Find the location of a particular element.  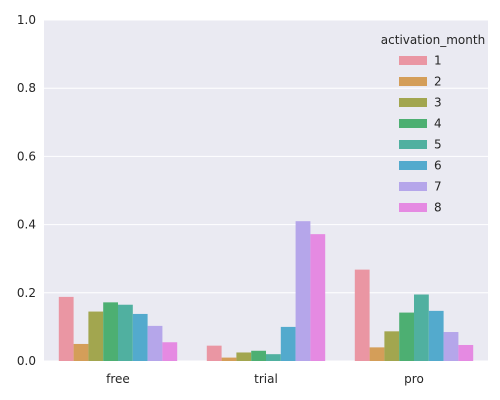

x-axis-ticks: free trial pro is located at coordinates (265, 379).